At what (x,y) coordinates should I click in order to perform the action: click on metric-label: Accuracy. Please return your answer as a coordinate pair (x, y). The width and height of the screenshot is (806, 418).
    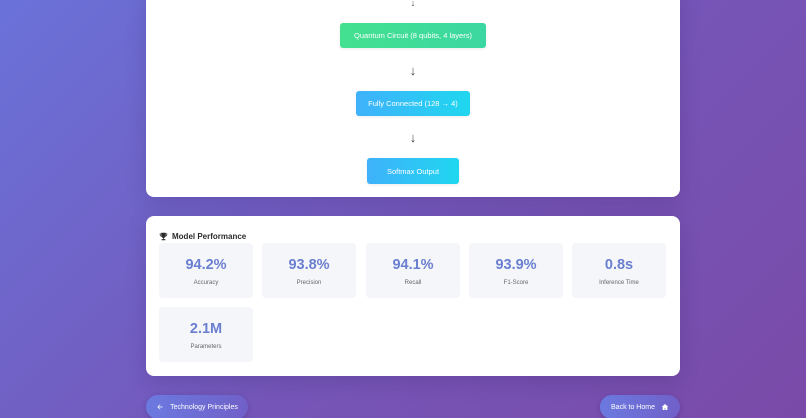
    Looking at the image, I should click on (206, 283).